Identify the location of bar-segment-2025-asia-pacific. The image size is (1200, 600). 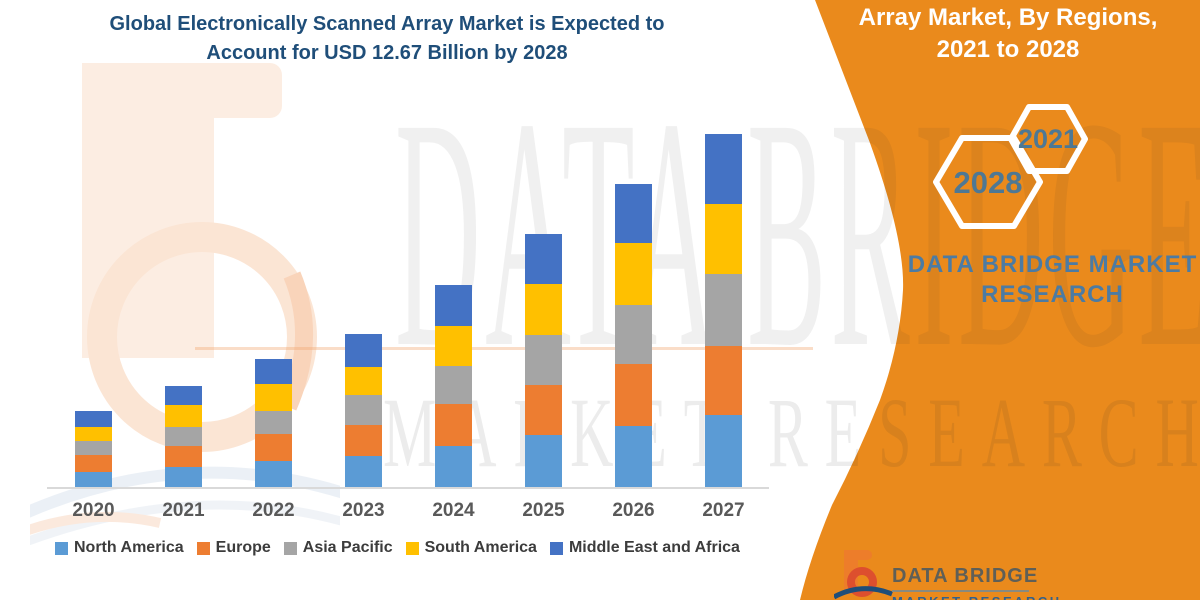
(543, 360).